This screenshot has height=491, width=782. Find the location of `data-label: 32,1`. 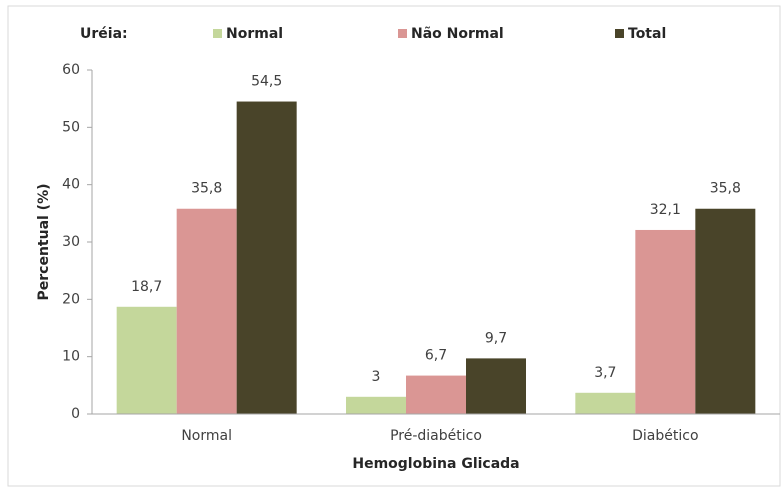

data-label: 32,1 is located at coordinates (665, 210).